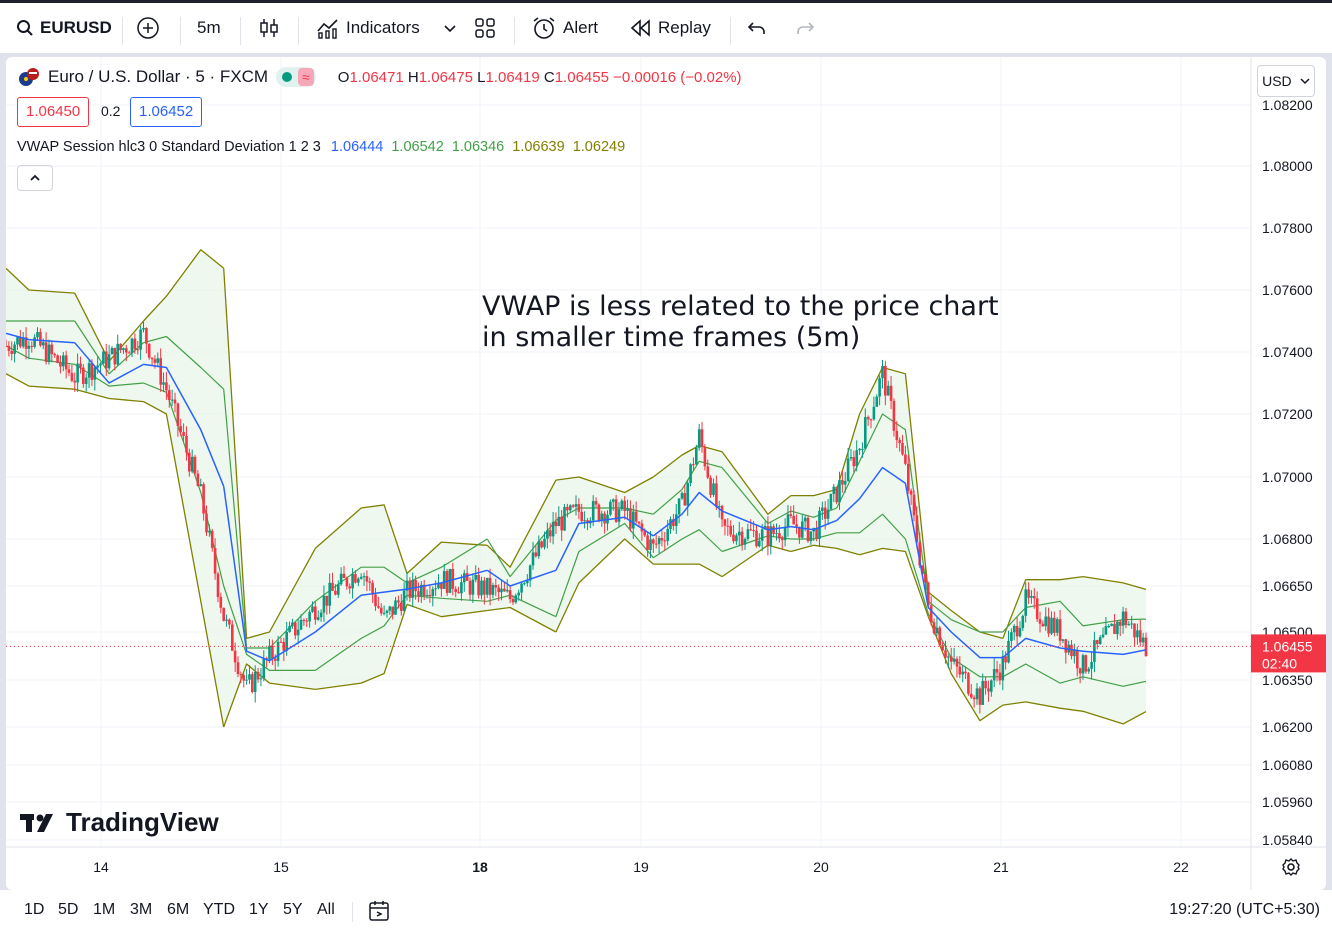 This screenshot has width=1332, height=932. I want to click on alert-button: Alert, so click(564, 28).